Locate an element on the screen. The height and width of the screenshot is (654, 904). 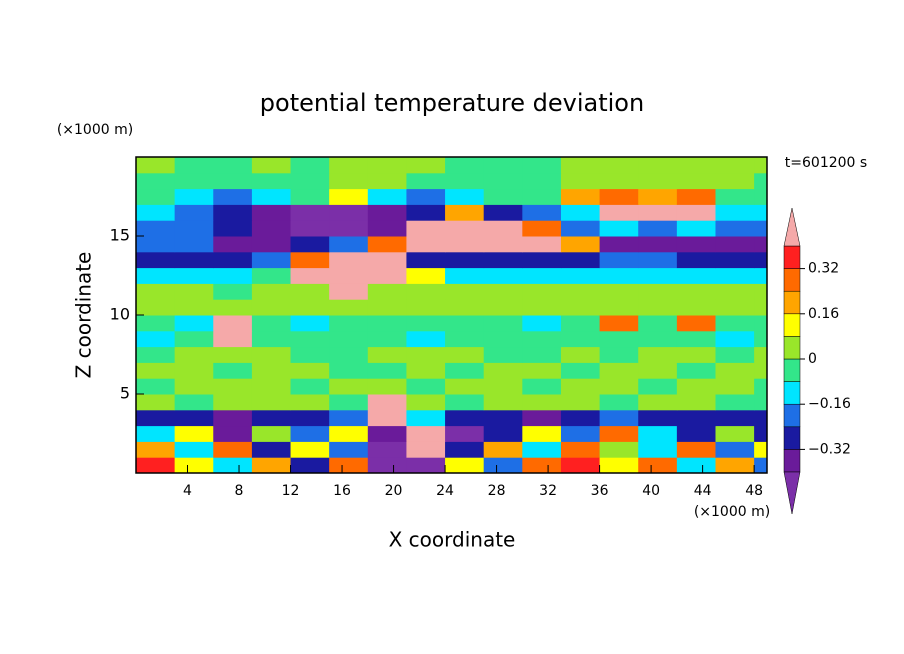
colorbar-bottom is located at coordinates (792, 493).